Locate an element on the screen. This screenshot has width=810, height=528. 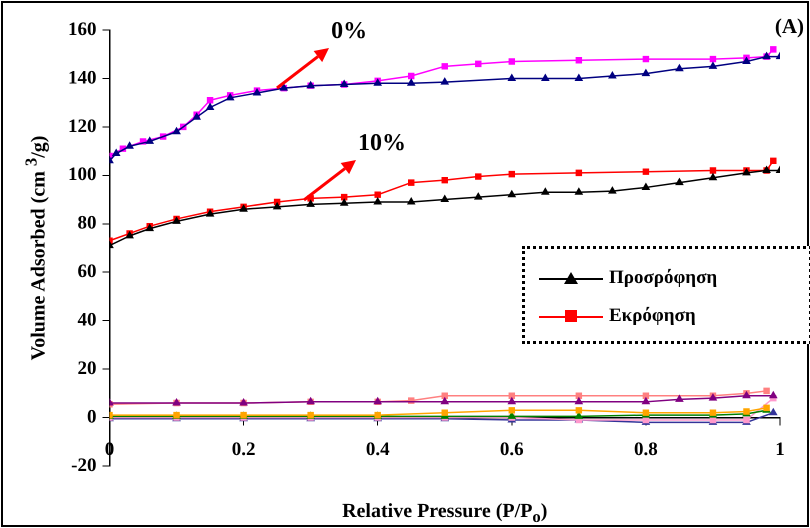
annotation: 0% is located at coordinates (349, 32).